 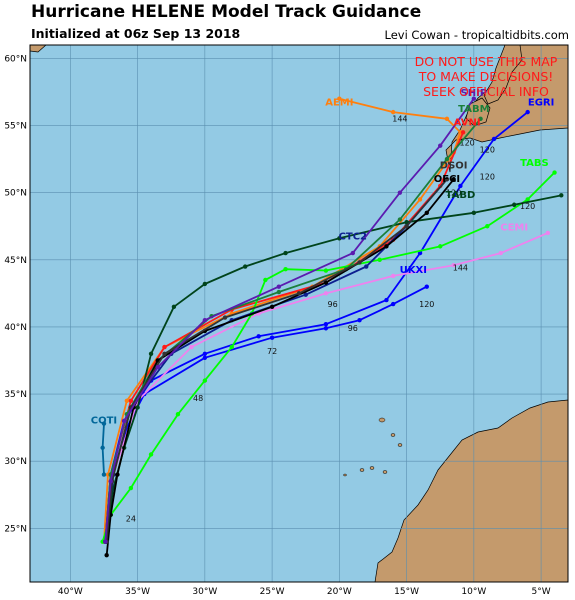 I want to click on model-label-aemi: AEMI, so click(x=339, y=102).